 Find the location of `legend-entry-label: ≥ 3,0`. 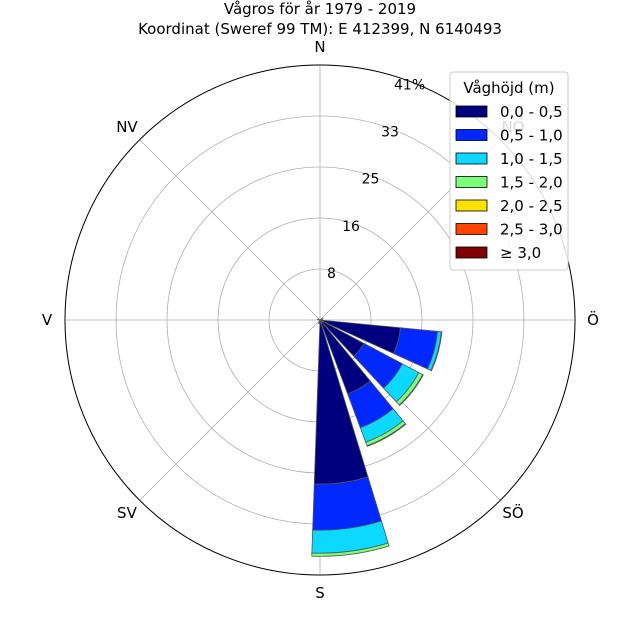

legend-entry-label: ≥ 3,0 is located at coordinates (520, 253).